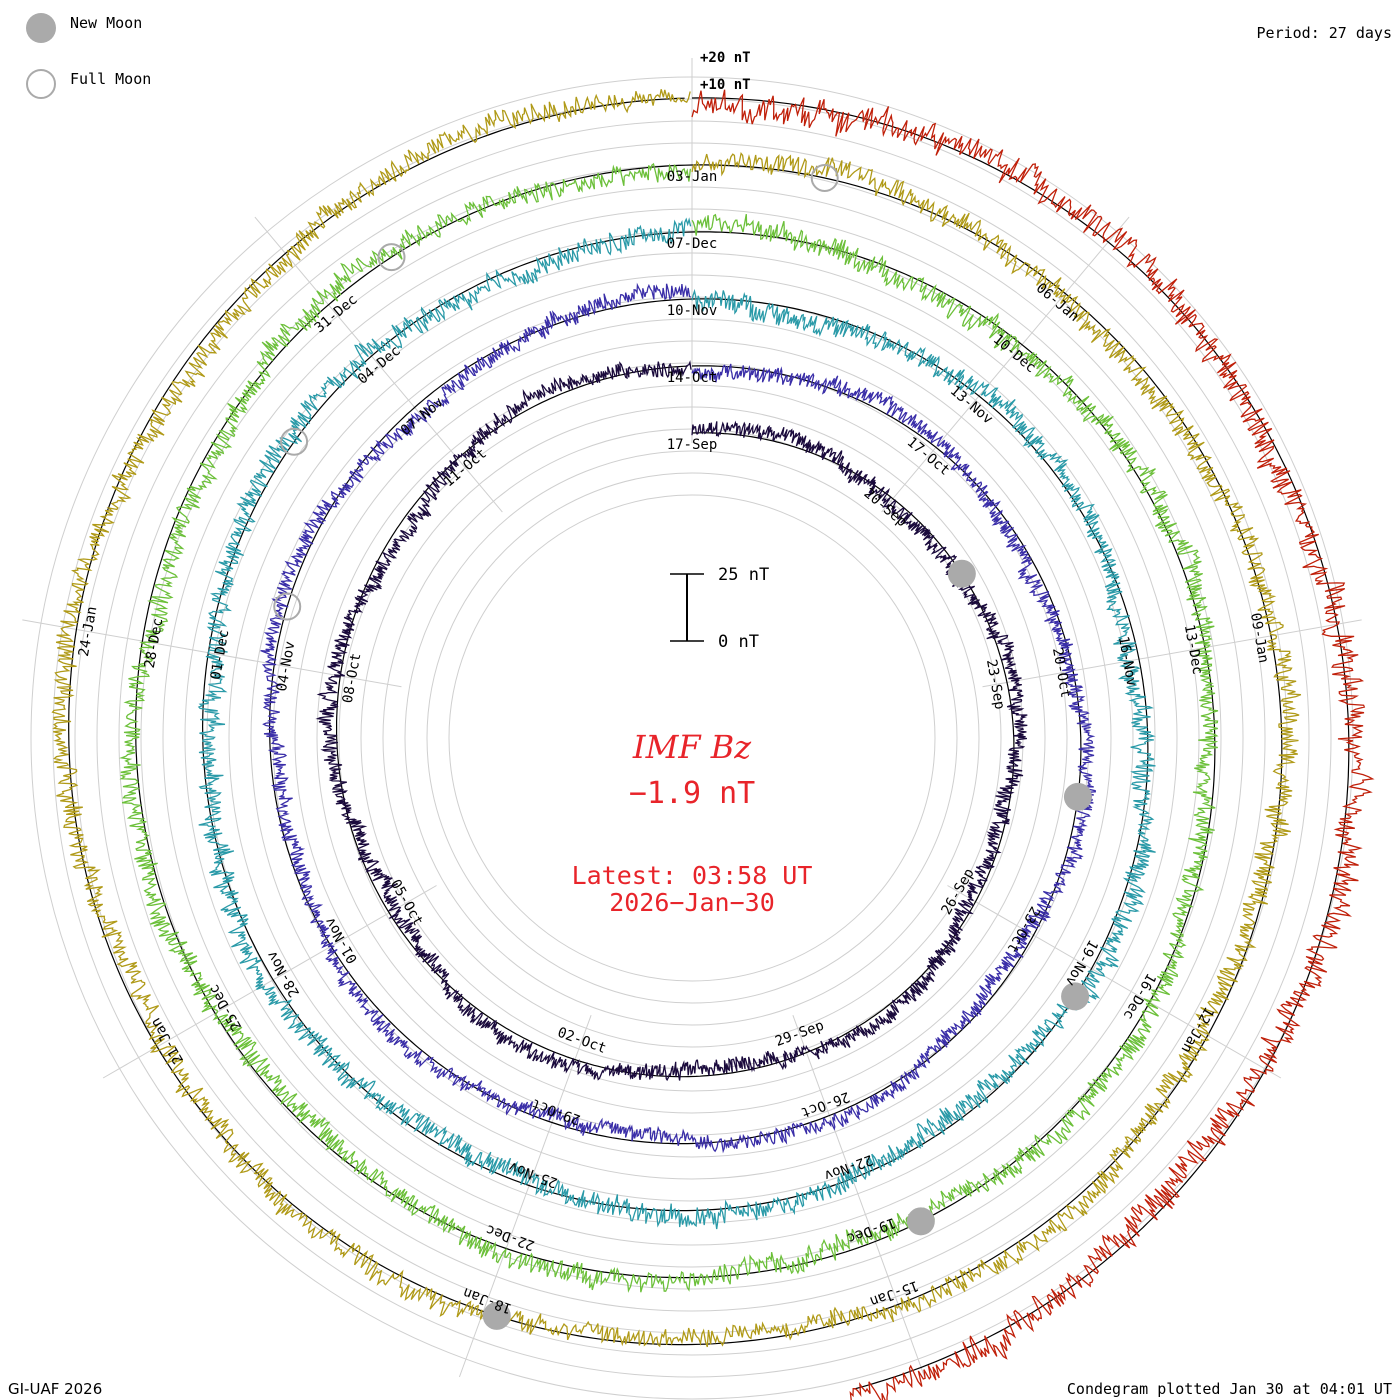  What do you see at coordinates (743, 575) in the screenshot?
I see `scale-bar-top-label: 25 nT` at bounding box center [743, 575].